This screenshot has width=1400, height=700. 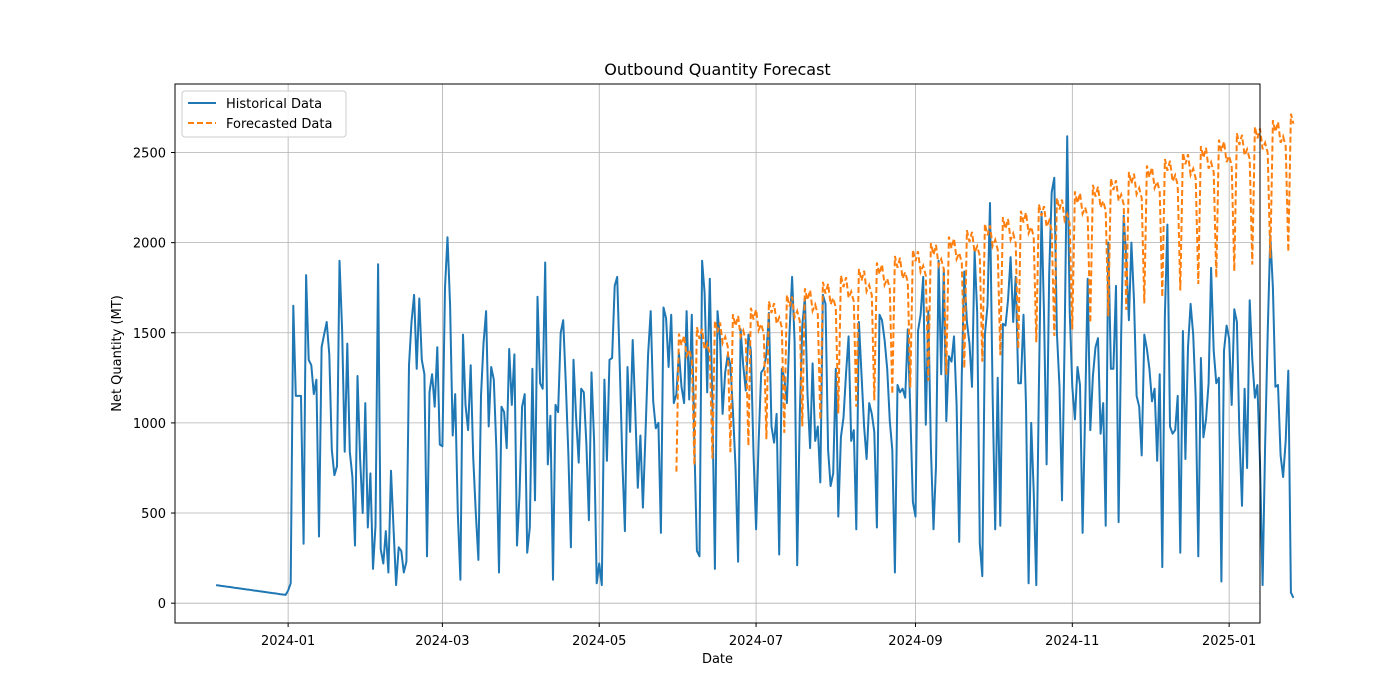 I want to click on x-tick-label: 2024-05, so click(x=599, y=641).